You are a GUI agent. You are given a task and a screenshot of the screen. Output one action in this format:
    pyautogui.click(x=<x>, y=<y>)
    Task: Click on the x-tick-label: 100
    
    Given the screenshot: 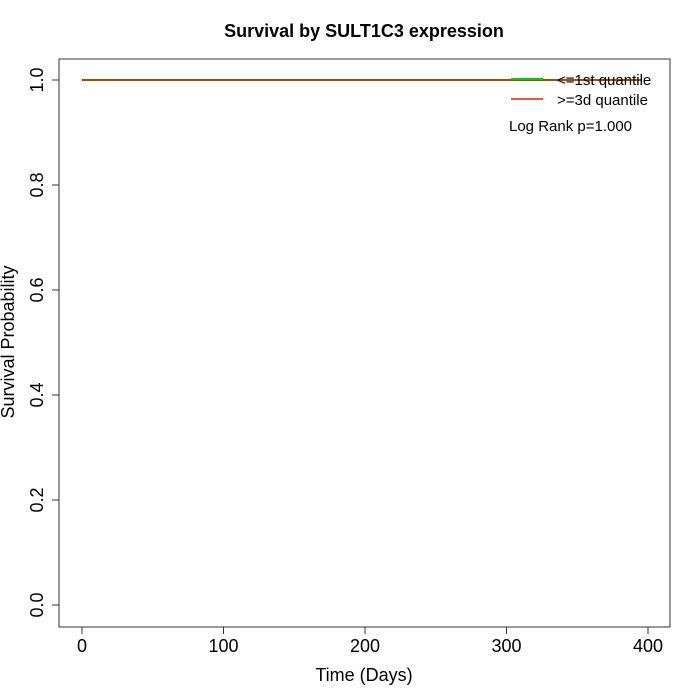 What is the action you would take?
    pyautogui.click(x=223, y=646)
    